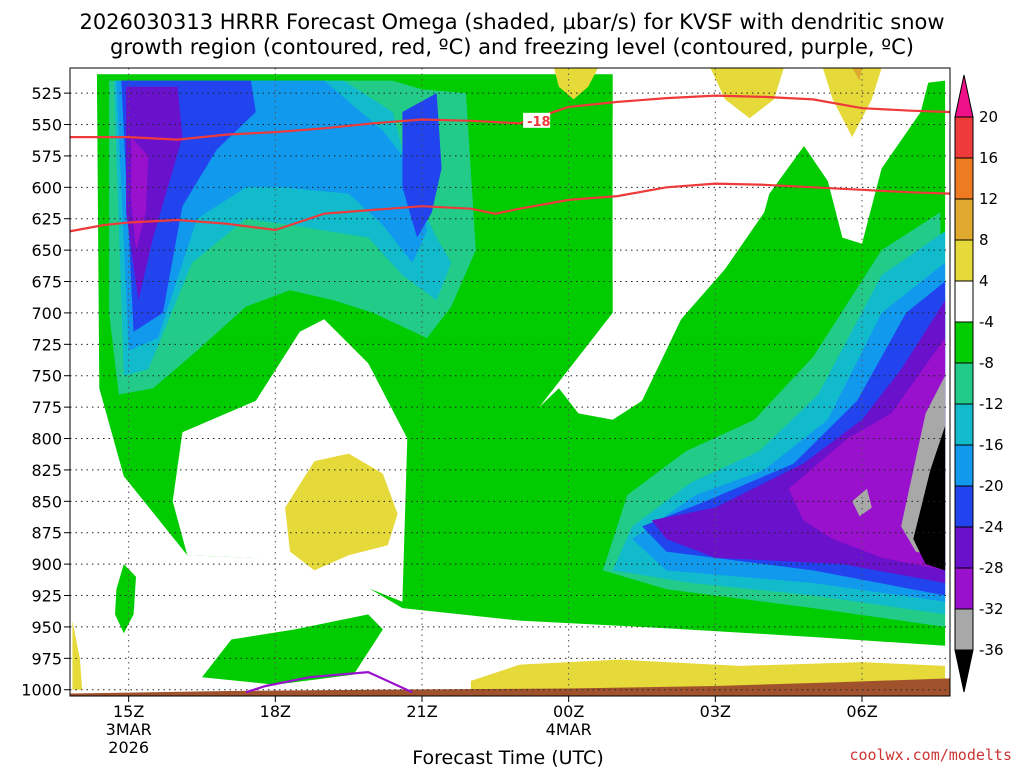  What do you see at coordinates (861, 711) in the screenshot?
I see `x-tick-label: 06Z` at bounding box center [861, 711].